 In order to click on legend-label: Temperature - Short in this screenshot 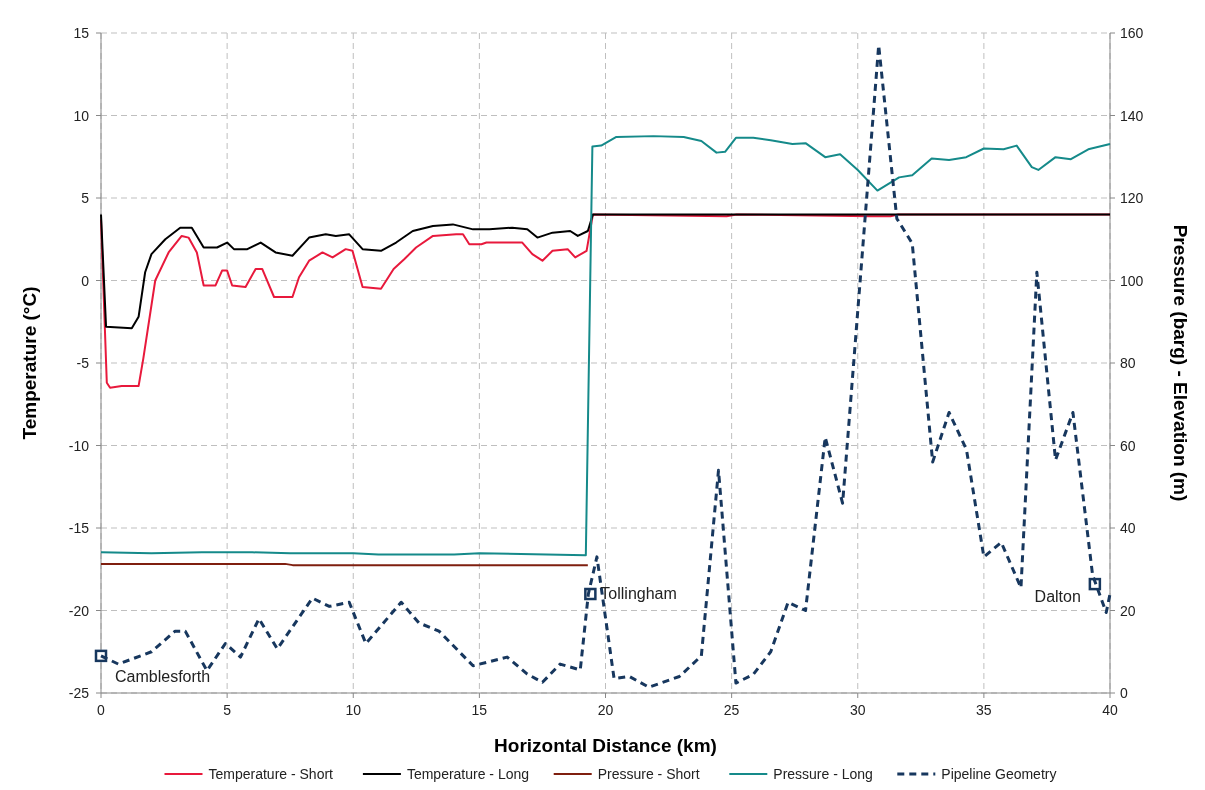, I will do `click(271, 774)`.